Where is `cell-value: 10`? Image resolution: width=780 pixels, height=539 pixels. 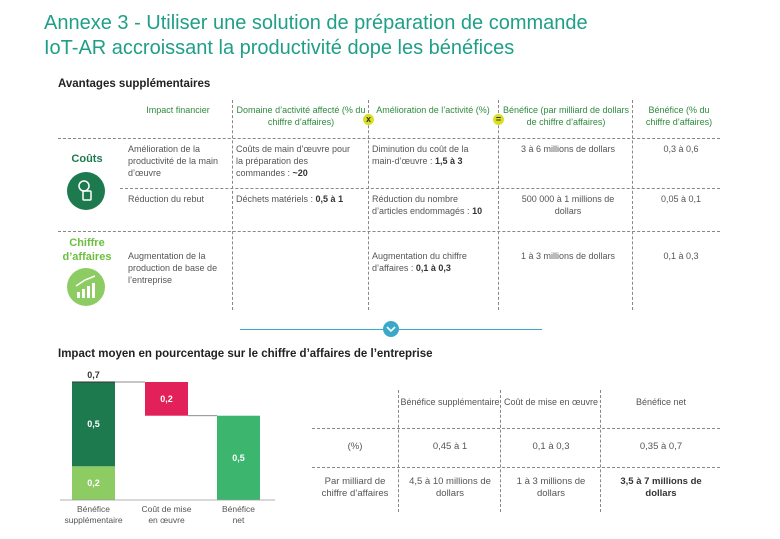 cell-value: 10 is located at coordinates (477, 211).